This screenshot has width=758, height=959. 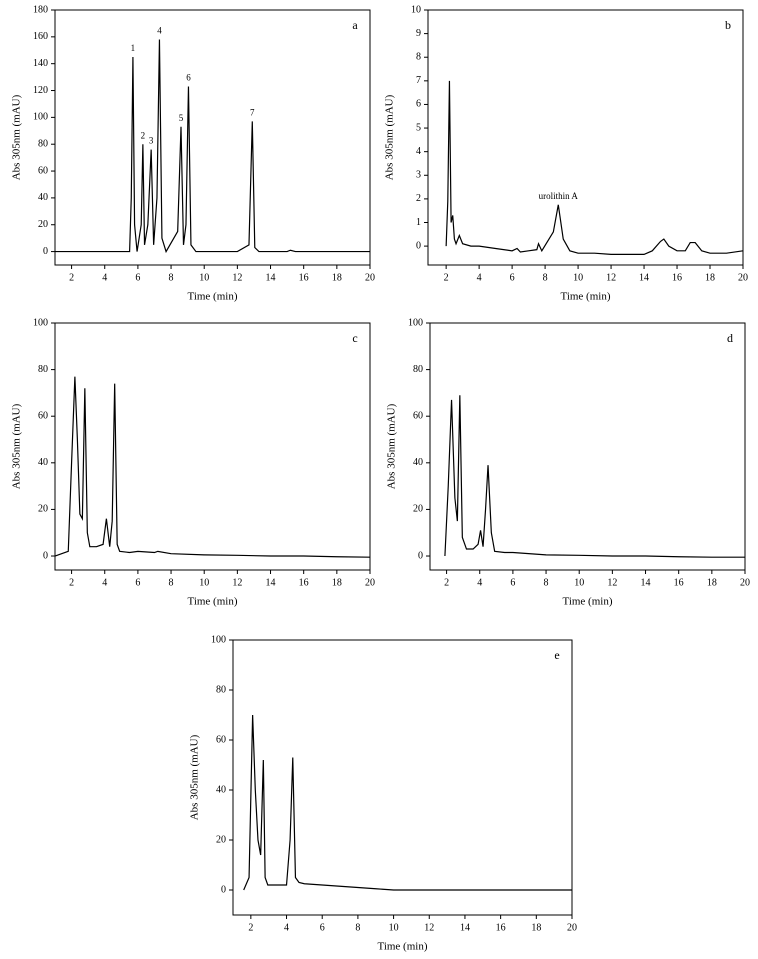 I want to click on y-tick-label: 1, so click(x=418, y=222).